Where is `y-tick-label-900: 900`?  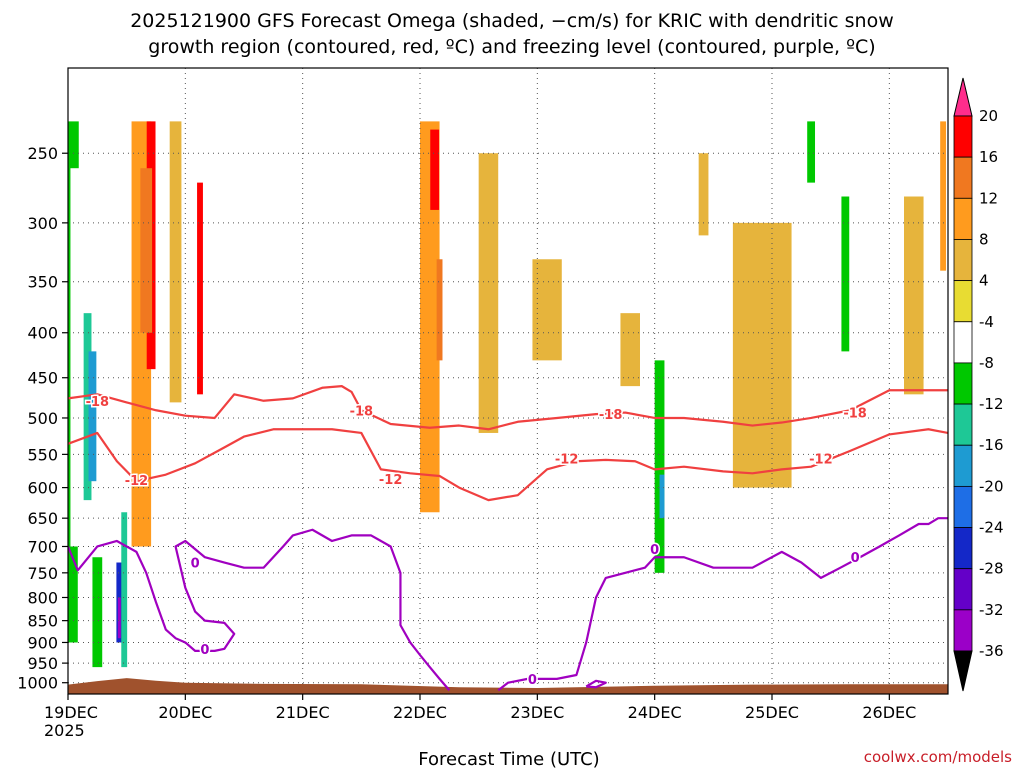
y-tick-label-900: 900 is located at coordinates (42, 642).